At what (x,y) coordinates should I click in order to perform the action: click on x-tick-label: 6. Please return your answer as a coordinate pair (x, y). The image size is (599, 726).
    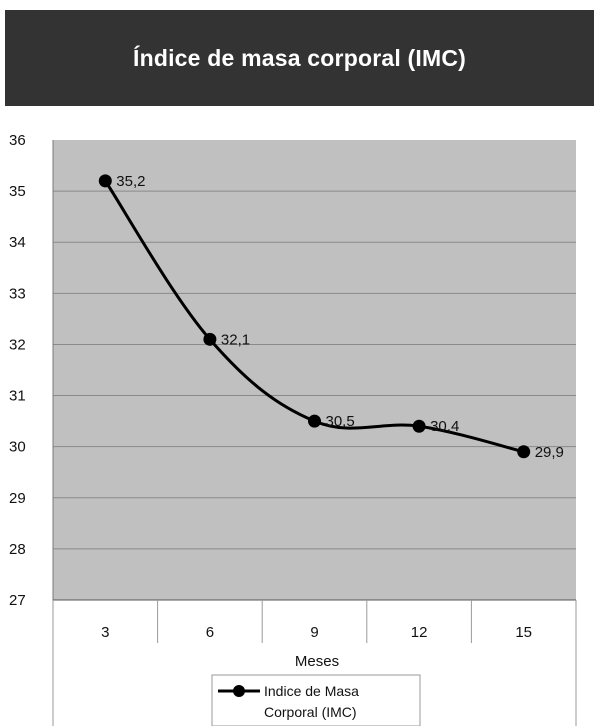
    Looking at the image, I should click on (210, 632).